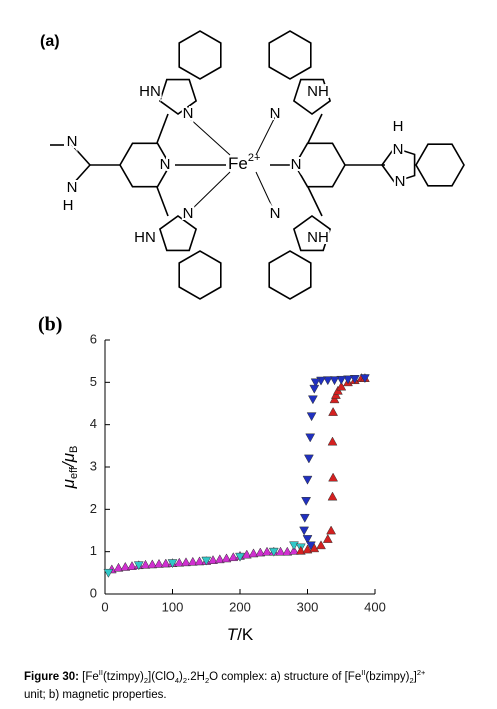 This screenshot has height=709, width=497. What do you see at coordinates (318, 91) in the screenshot?
I see `atom-label: NH` at bounding box center [318, 91].